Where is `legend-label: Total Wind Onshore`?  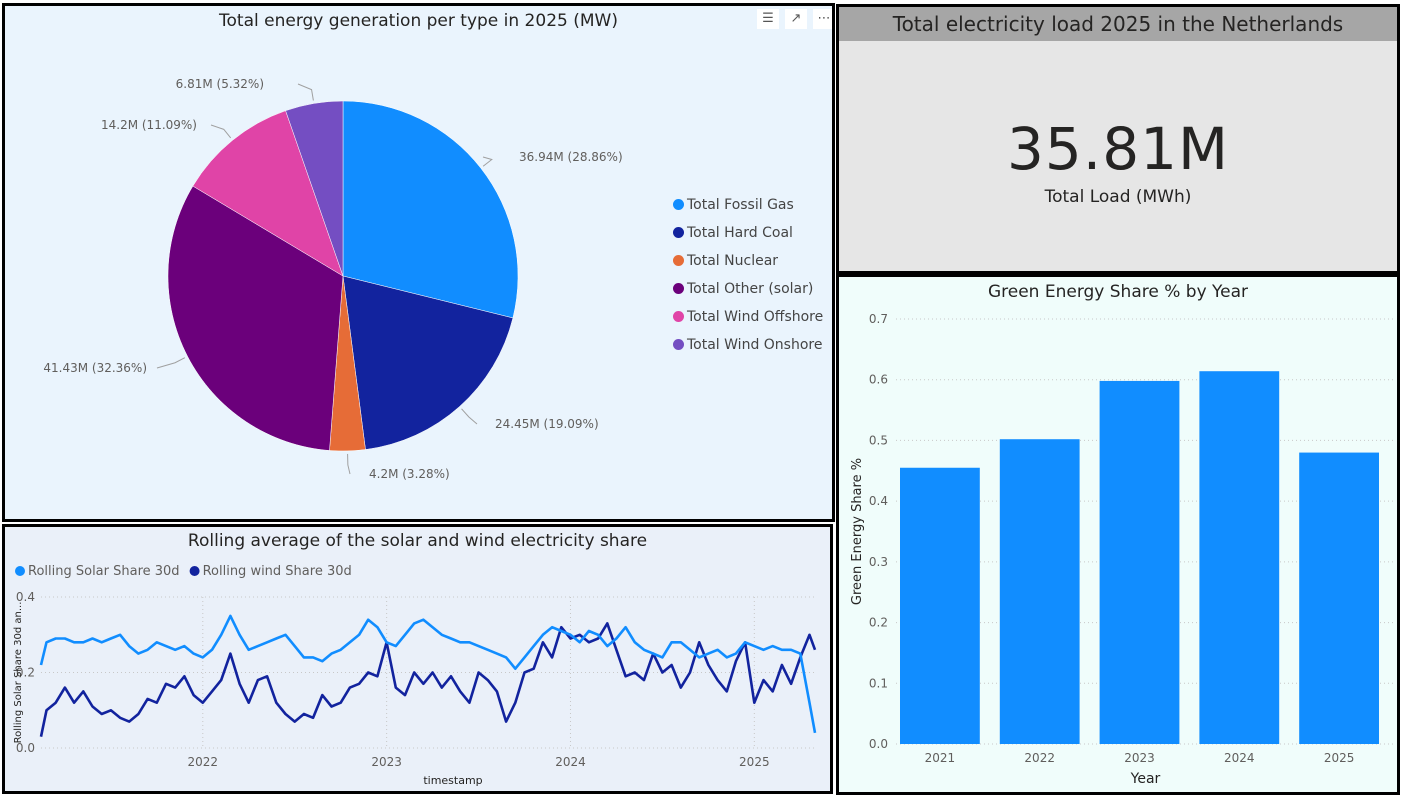
legend-label: Total Wind Onshore is located at coordinates (755, 345).